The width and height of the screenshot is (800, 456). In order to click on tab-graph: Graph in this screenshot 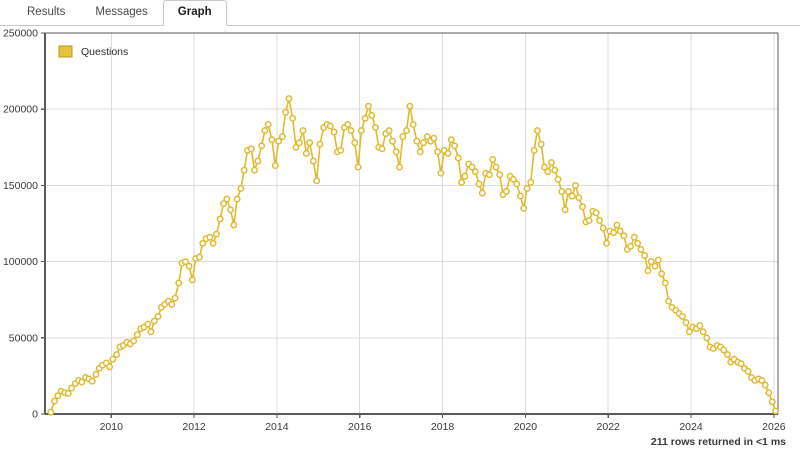, I will do `click(194, 13)`.